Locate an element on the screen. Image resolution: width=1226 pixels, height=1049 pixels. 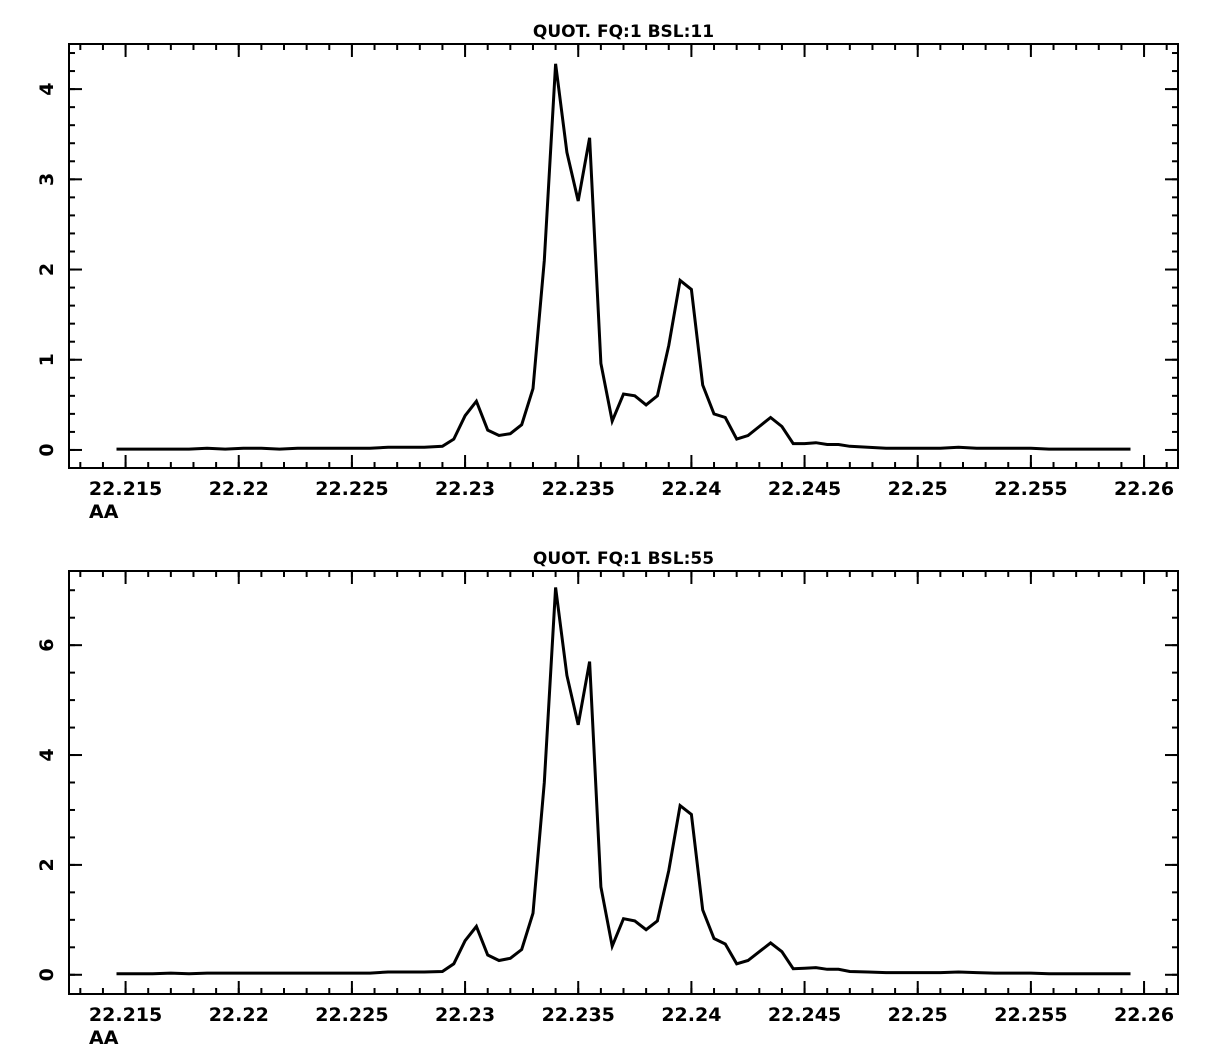
chart-title: QUOT. FQ:1 BSL:55 is located at coordinates (623, 559).